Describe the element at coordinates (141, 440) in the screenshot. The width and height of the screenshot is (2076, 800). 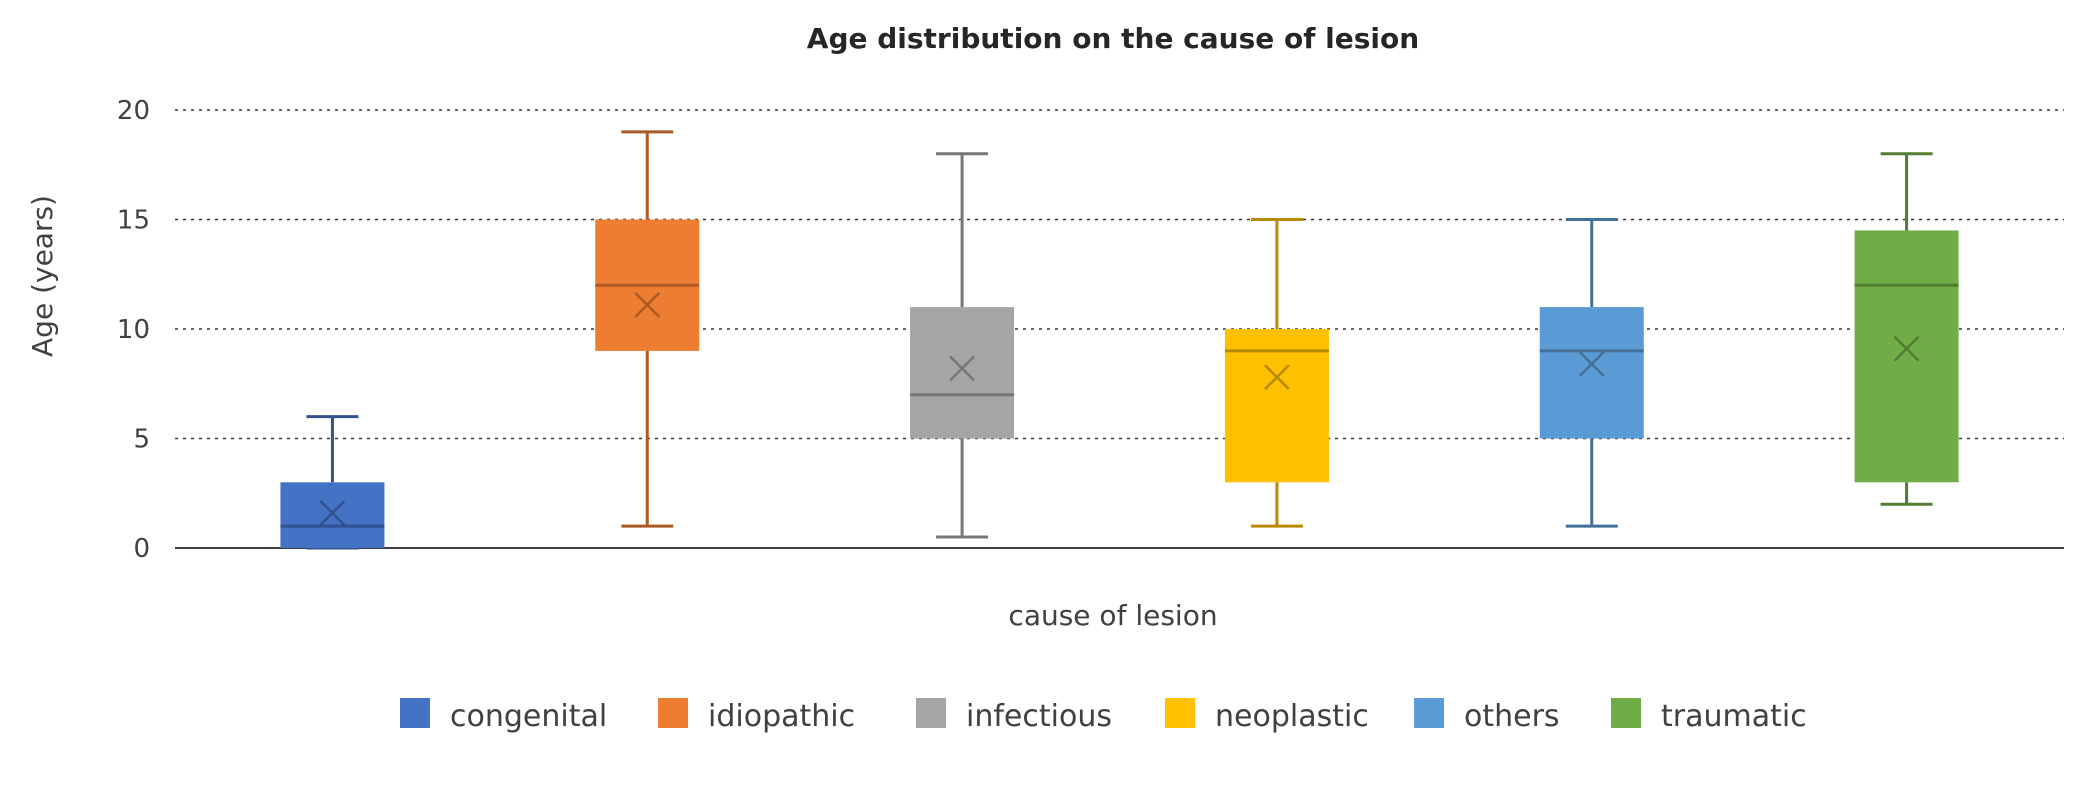
I see `y-tick-label-5: 5` at that location.